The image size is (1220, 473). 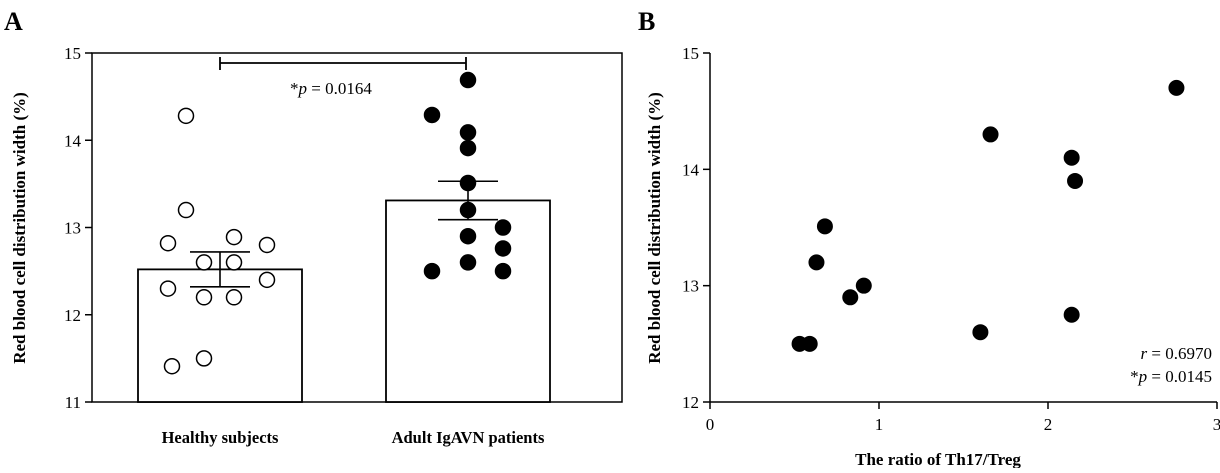 What do you see at coordinates (646, 21) in the screenshot?
I see `panel-b-letter: B` at bounding box center [646, 21].